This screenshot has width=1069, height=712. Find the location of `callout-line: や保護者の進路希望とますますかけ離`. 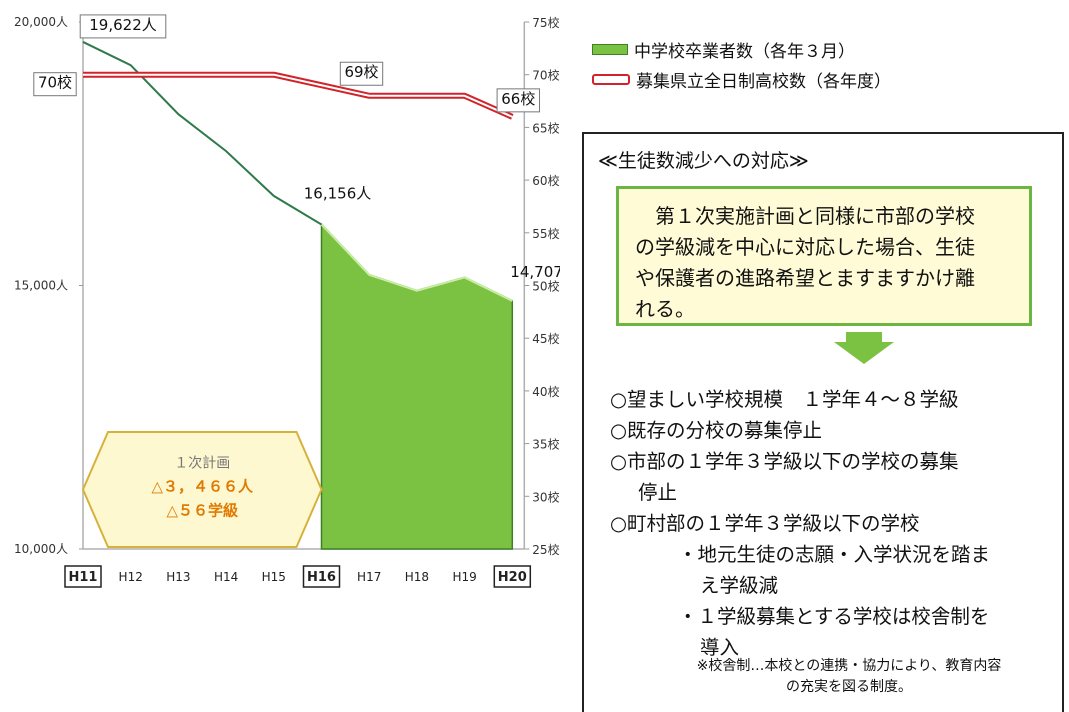

callout-line: や保護者の進路希望とますますかけ離 is located at coordinates (805, 278).